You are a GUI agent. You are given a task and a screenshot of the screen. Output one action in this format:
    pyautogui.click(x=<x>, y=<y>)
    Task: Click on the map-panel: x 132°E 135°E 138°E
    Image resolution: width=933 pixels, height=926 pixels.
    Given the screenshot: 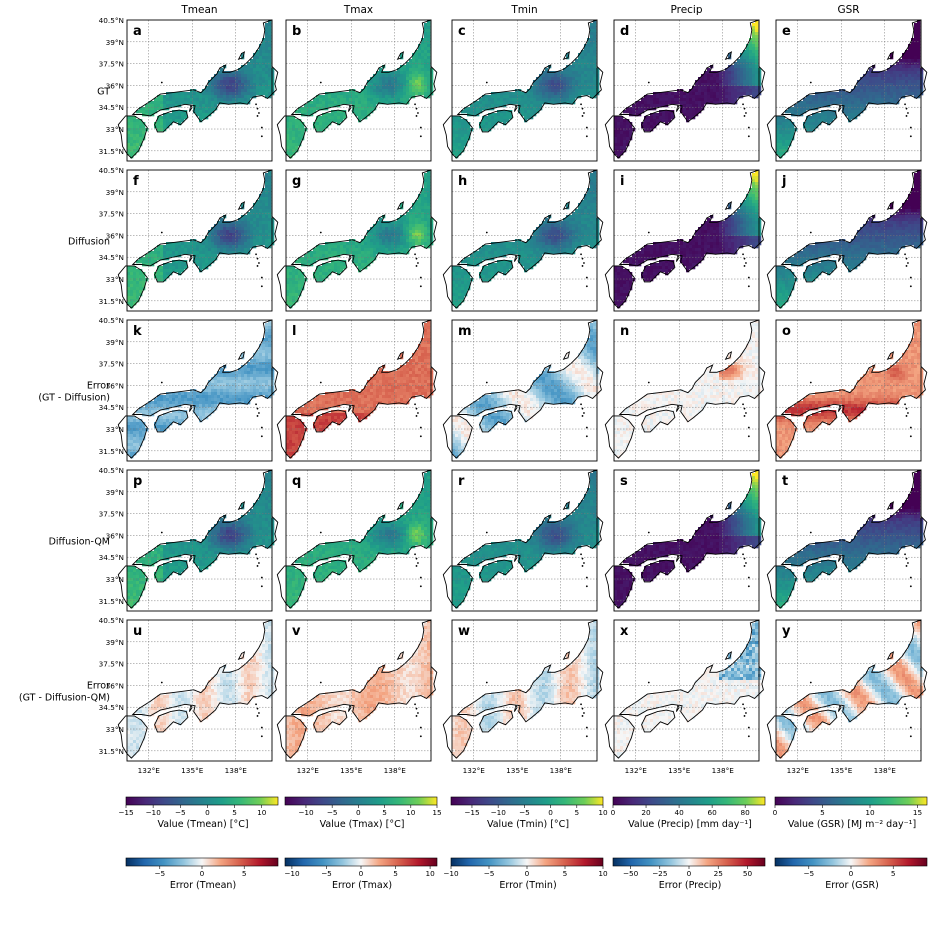 What is the action you would take?
    pyautogui.click(x=685, y=697)
    